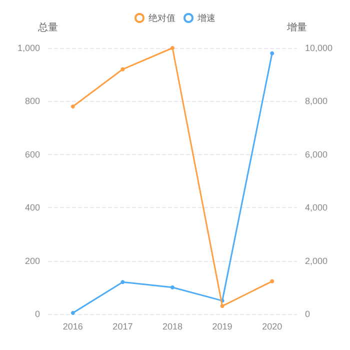 The height and width of the screenshot is (350, 350). What do you see at coordinates (206, 18) in the screenshot?
I see `legend-label: 增速` at bounding box center [206, 18].